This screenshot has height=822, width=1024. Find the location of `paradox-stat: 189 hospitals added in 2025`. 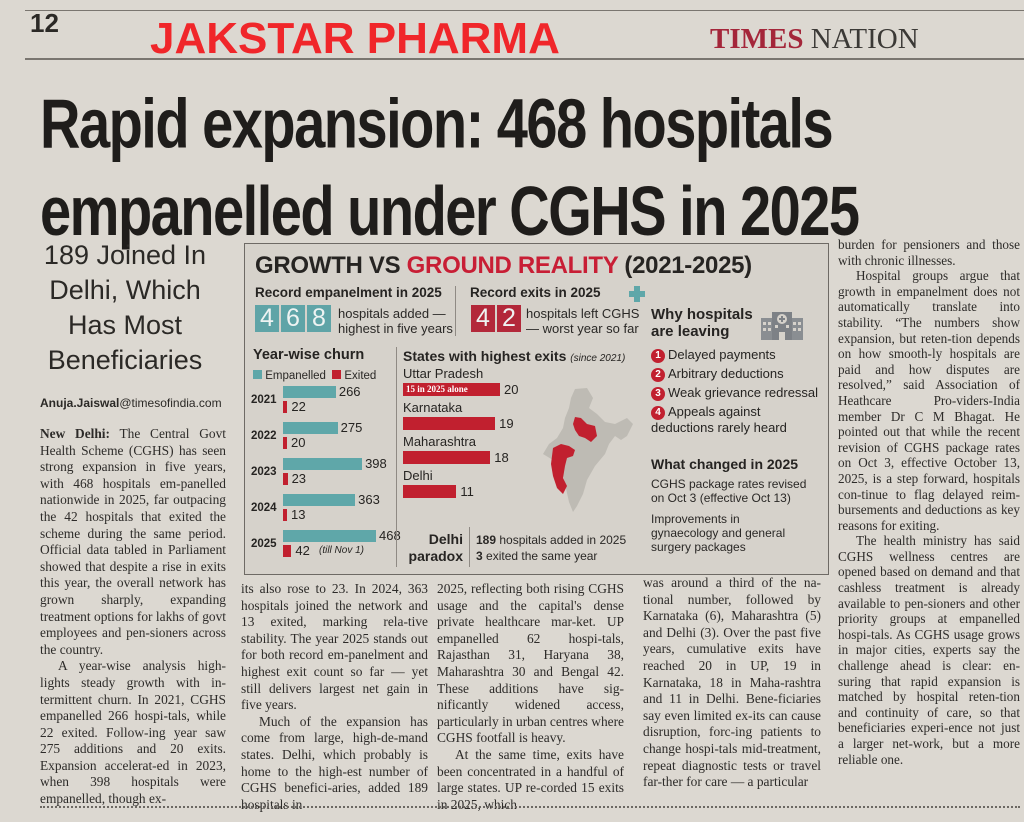

paradox-stat: 189 hospitals added in 2025 is located at coordinates (551, 540).